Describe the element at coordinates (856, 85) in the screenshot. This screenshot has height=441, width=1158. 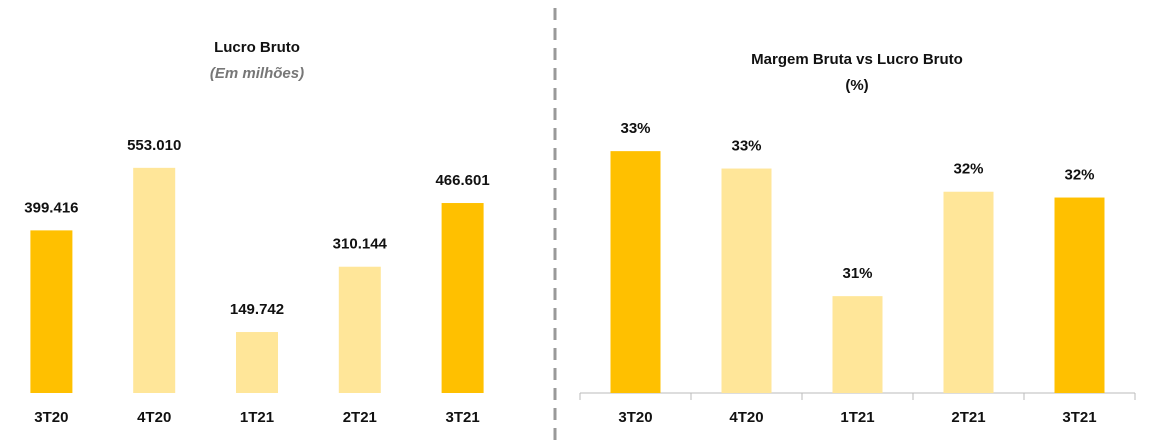
I see `chart-subtitle: (%)` at that location.